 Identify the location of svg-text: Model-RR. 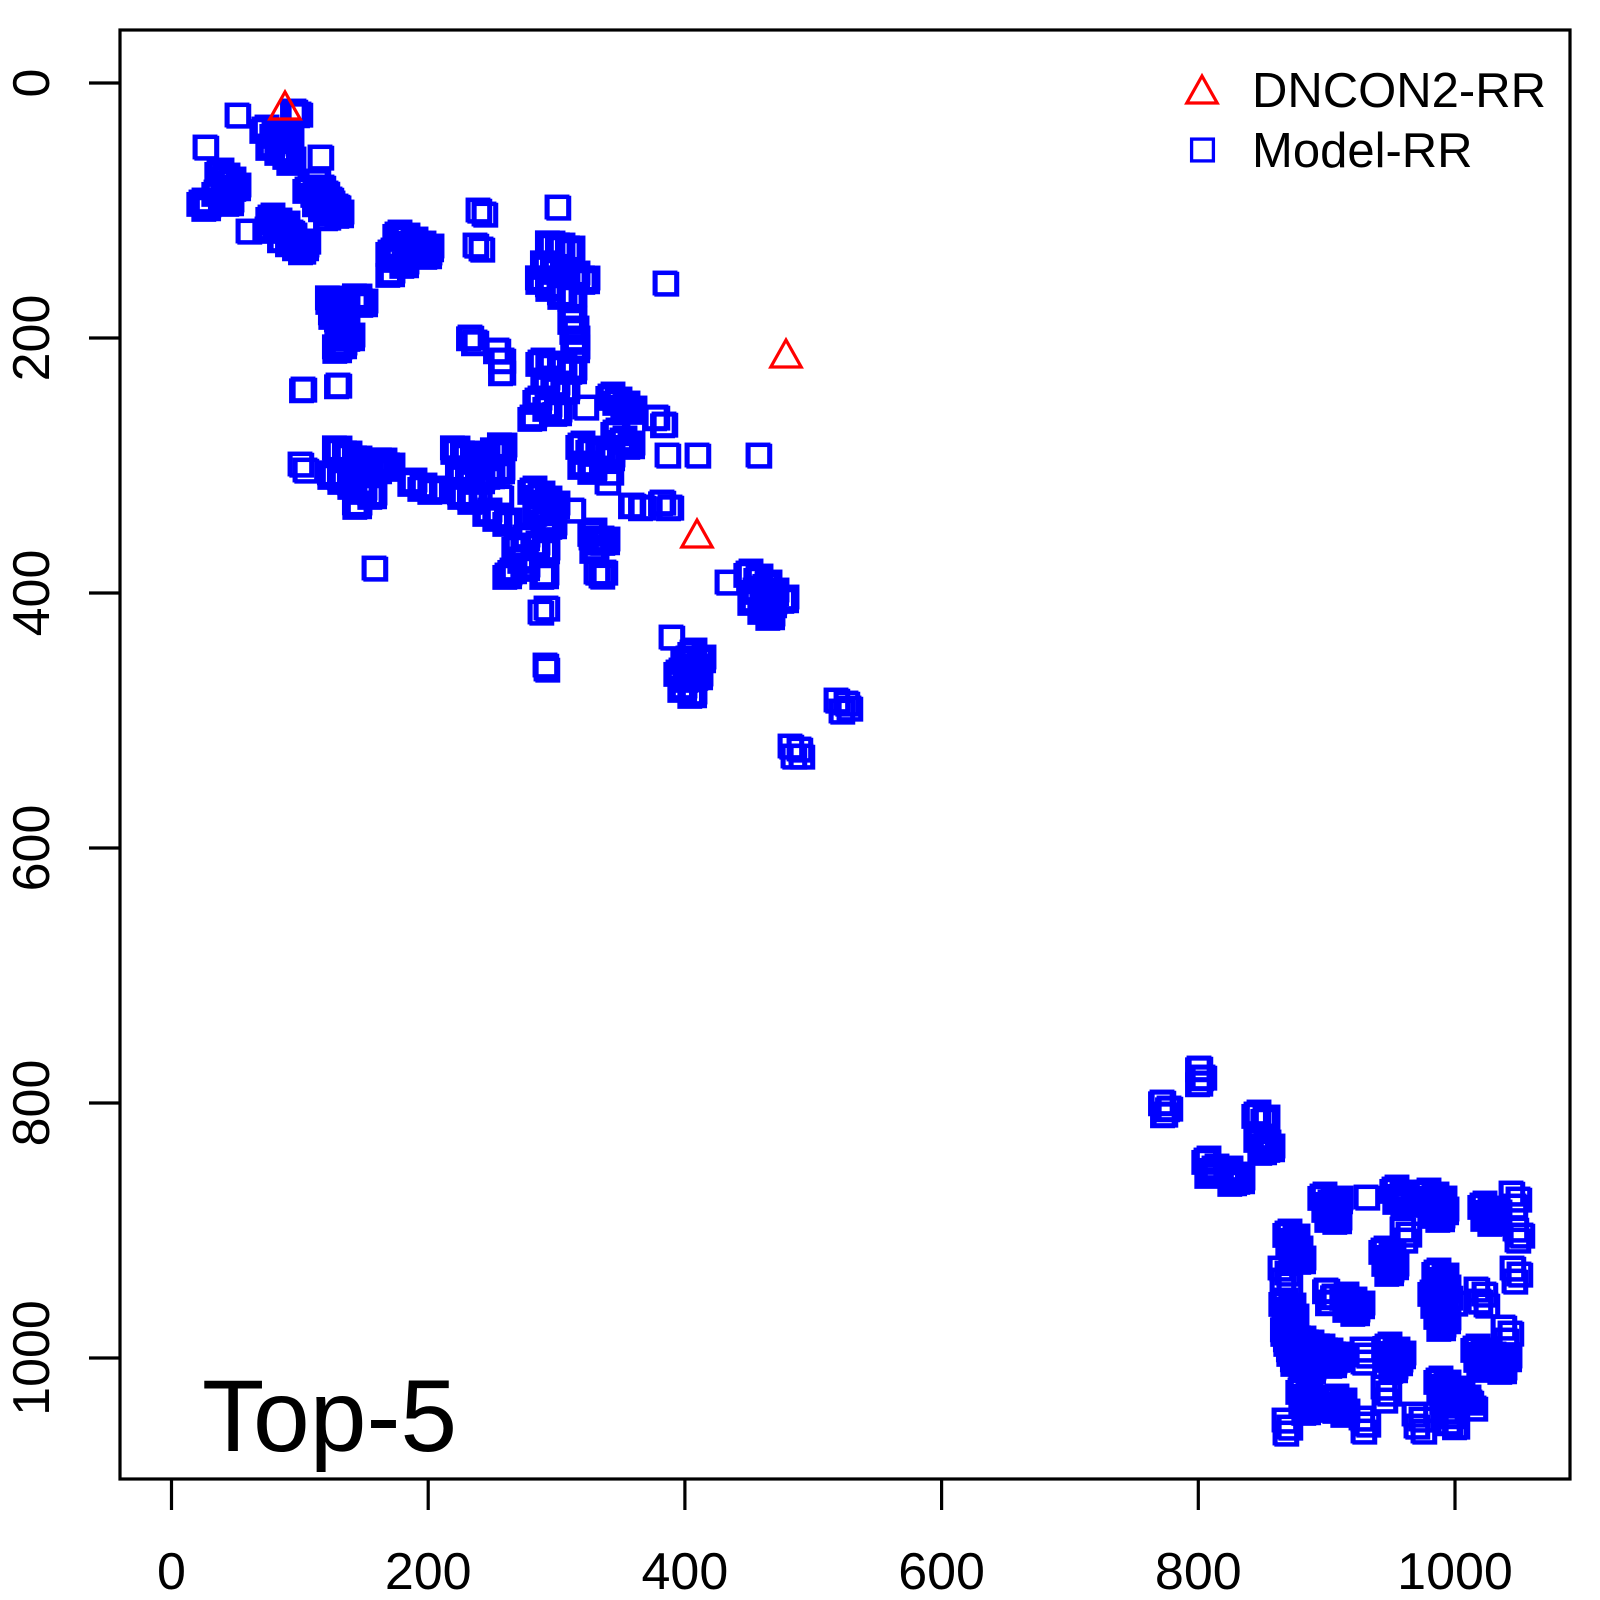
(1362, 151).